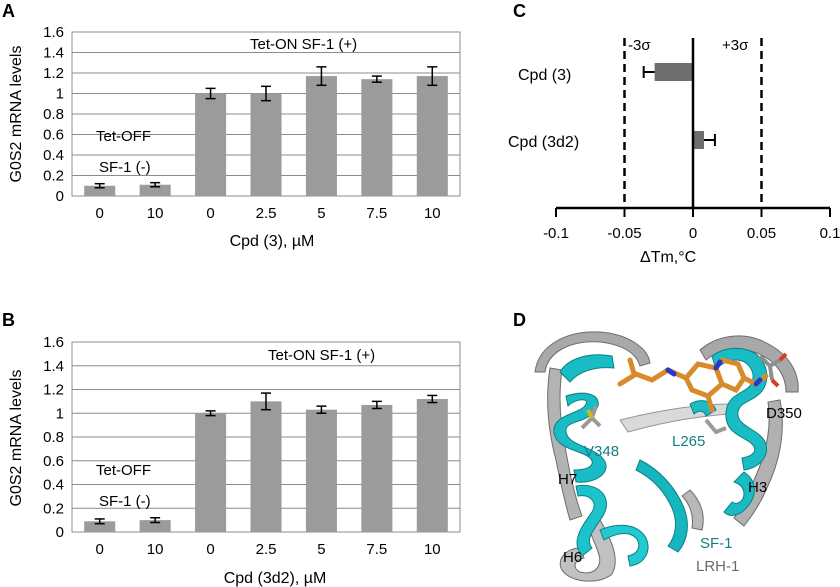  Describe the element at coordinates (60, 532) in the screenshot. I see `chart-b-ytick-label: 0` at that location.